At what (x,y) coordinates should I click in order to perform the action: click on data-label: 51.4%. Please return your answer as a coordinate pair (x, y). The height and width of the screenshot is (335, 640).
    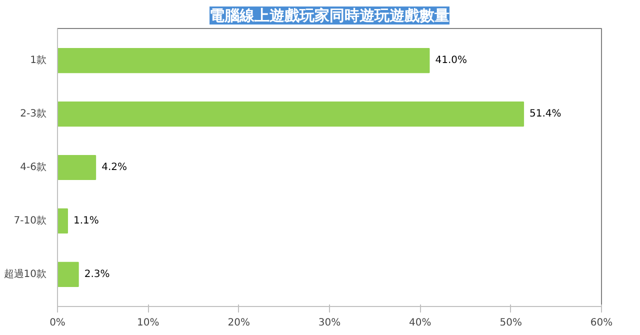
    Looking at the image, I should click on (546, 114).